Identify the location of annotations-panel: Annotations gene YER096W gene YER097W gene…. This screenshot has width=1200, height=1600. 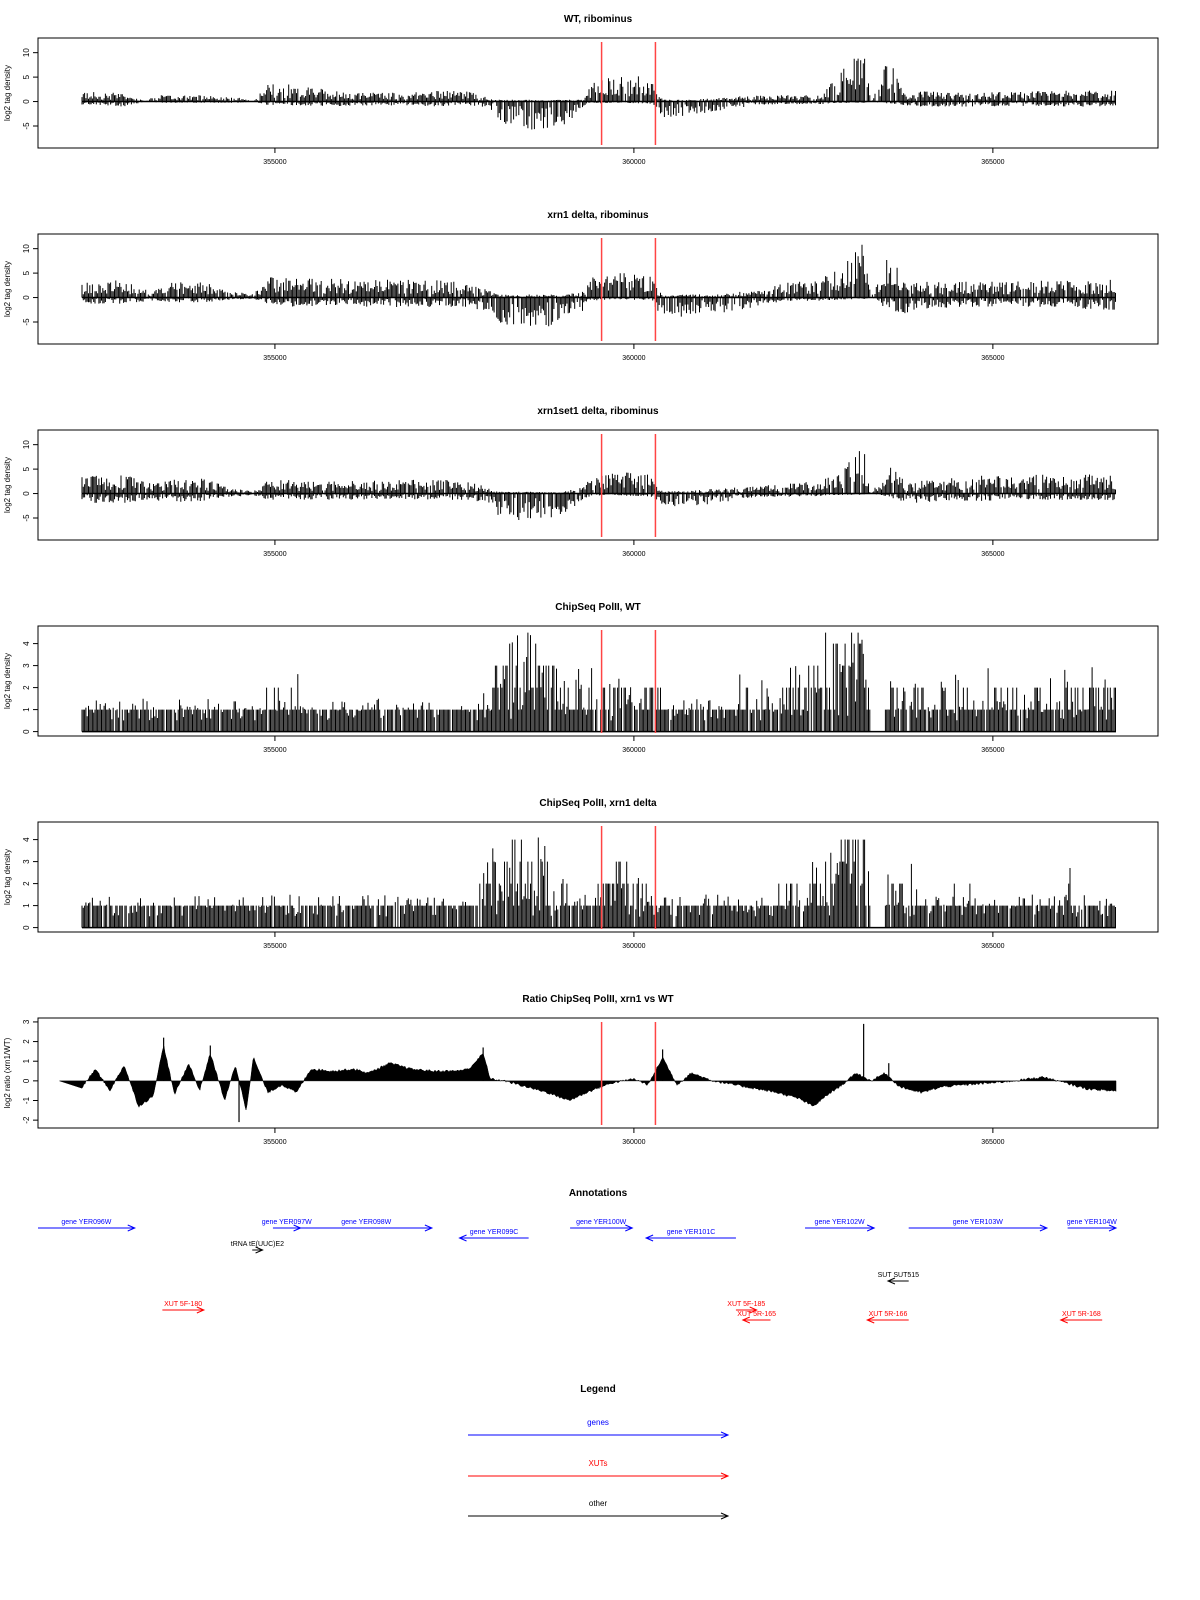
(578, 1256).